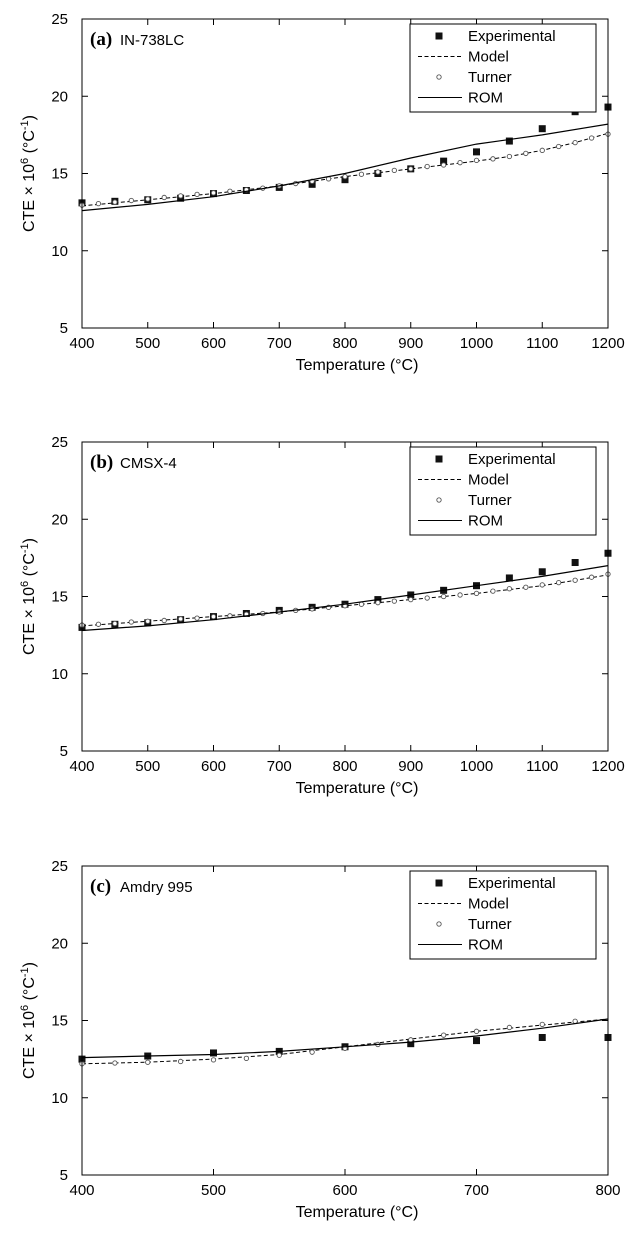 The image size is (630, 1233). Describe the element at coordinates (147, 343) in the screenshot. I see `x-tick-label: 500` at that location.